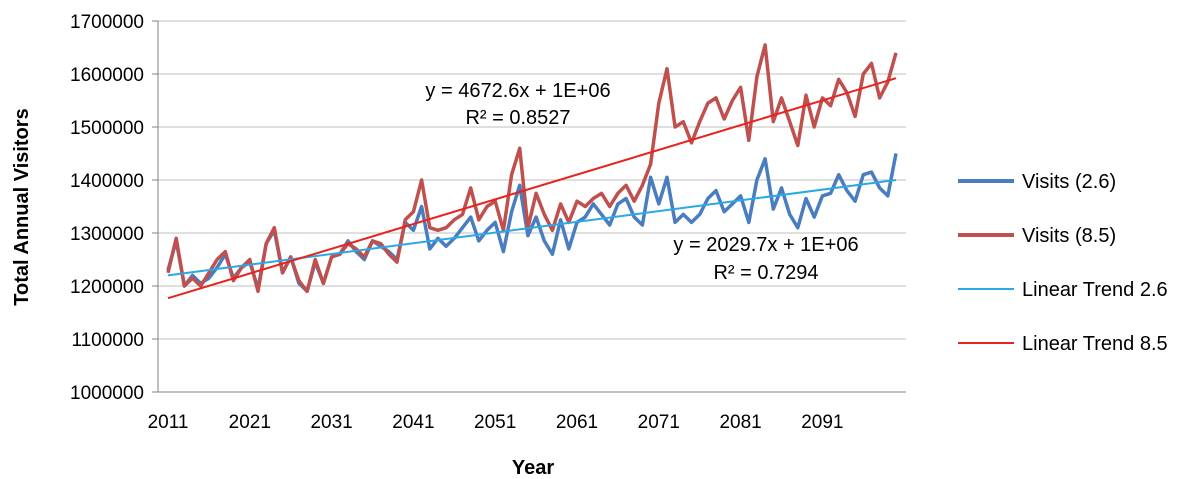  I want to click on legend-label: Linear Trend 8.5, so click(1095, 344).